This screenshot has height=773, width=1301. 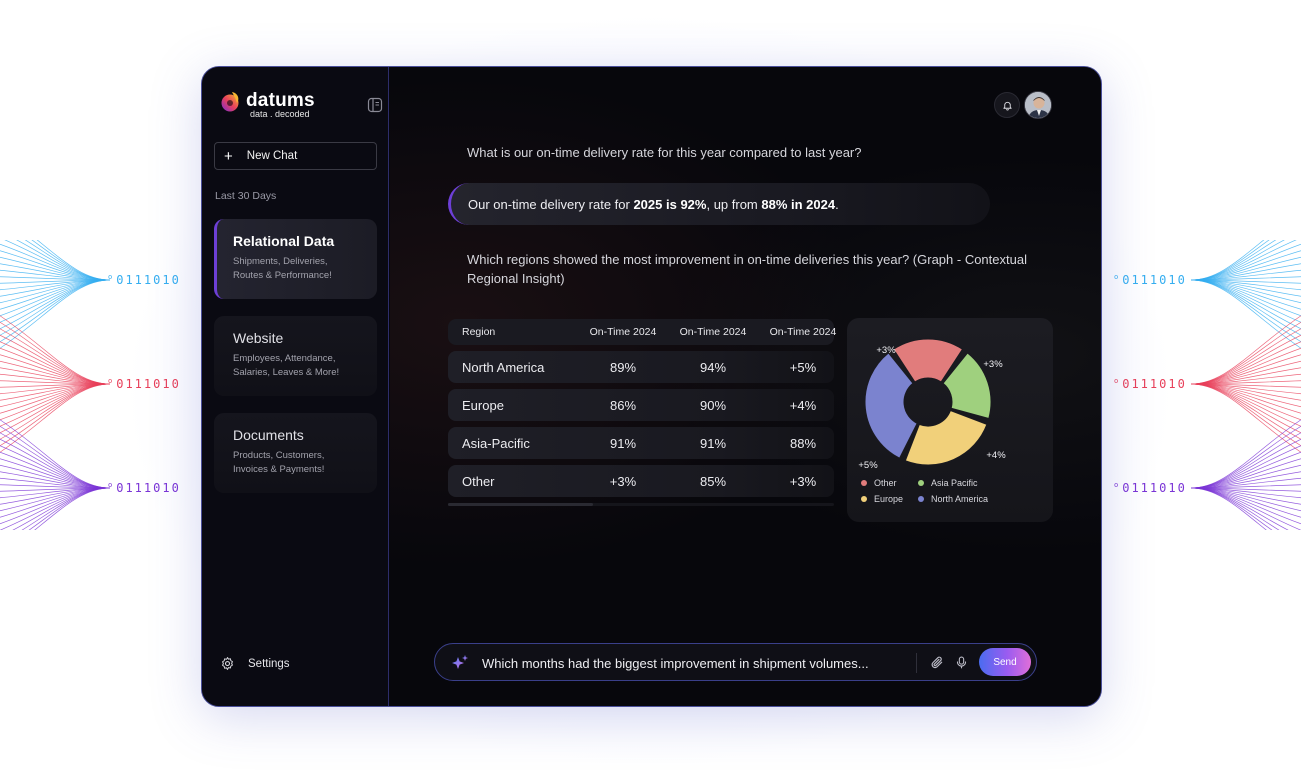 I want to click on table-cell: +4%, so click(x=803, y=405).